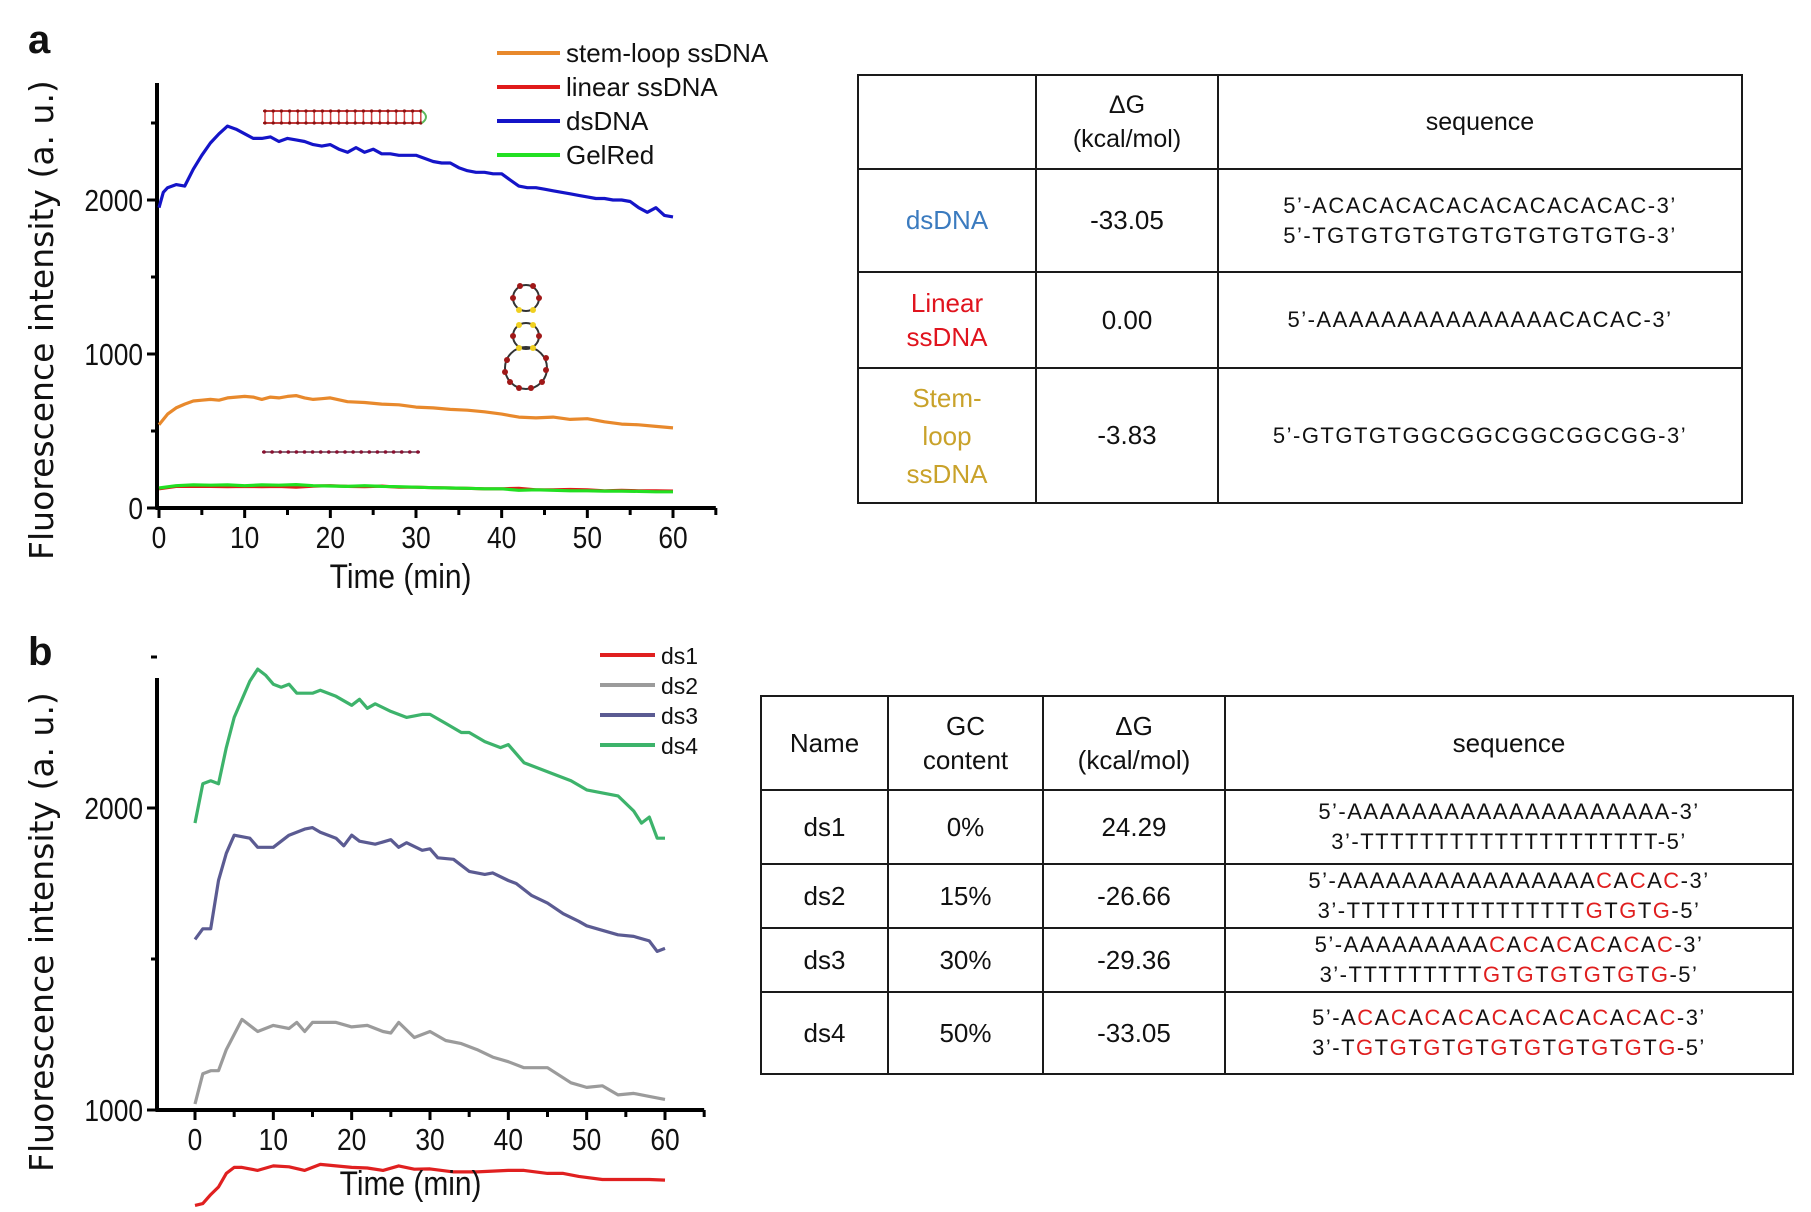  Describe the element at coordinates (525, 337) in the screenshot. I see `stem-loop-ssDNA-icon` at that location.